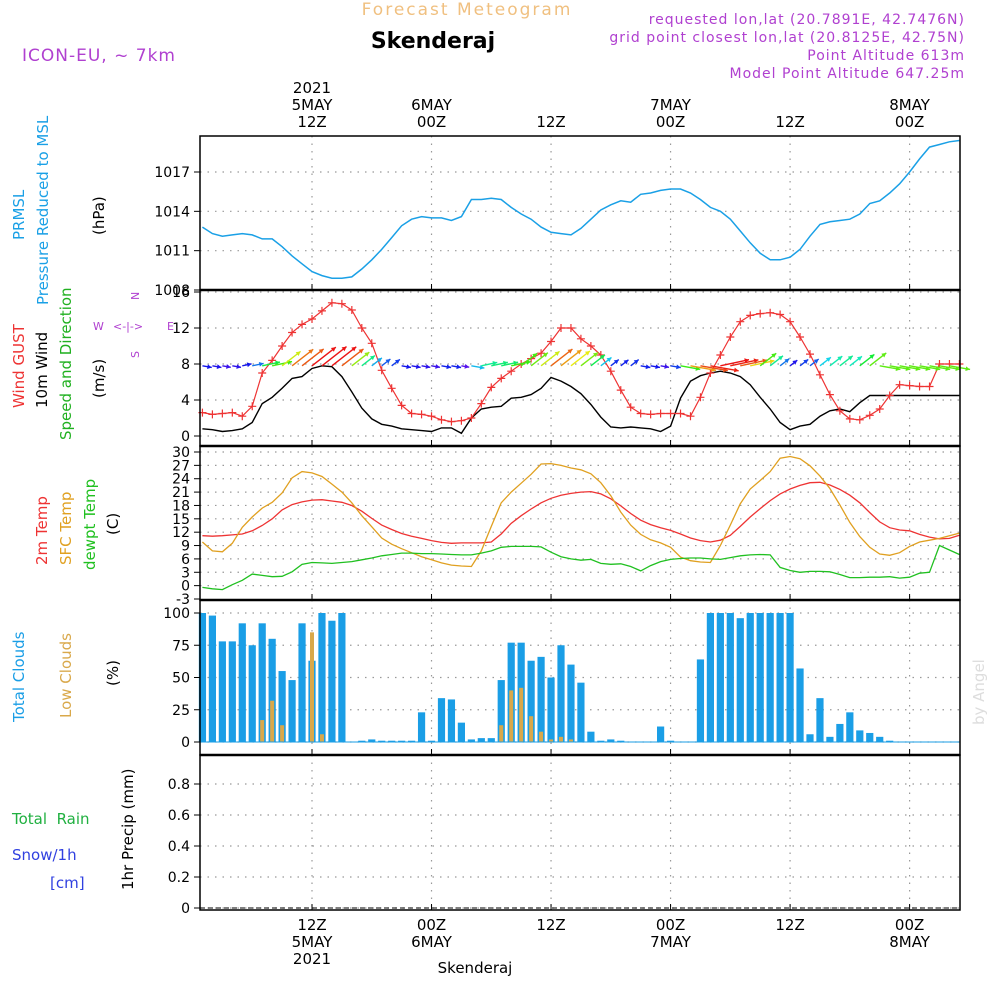 The image size is (1000, 1004). I want to click on y-tick-label: 27, so click(181, 466).